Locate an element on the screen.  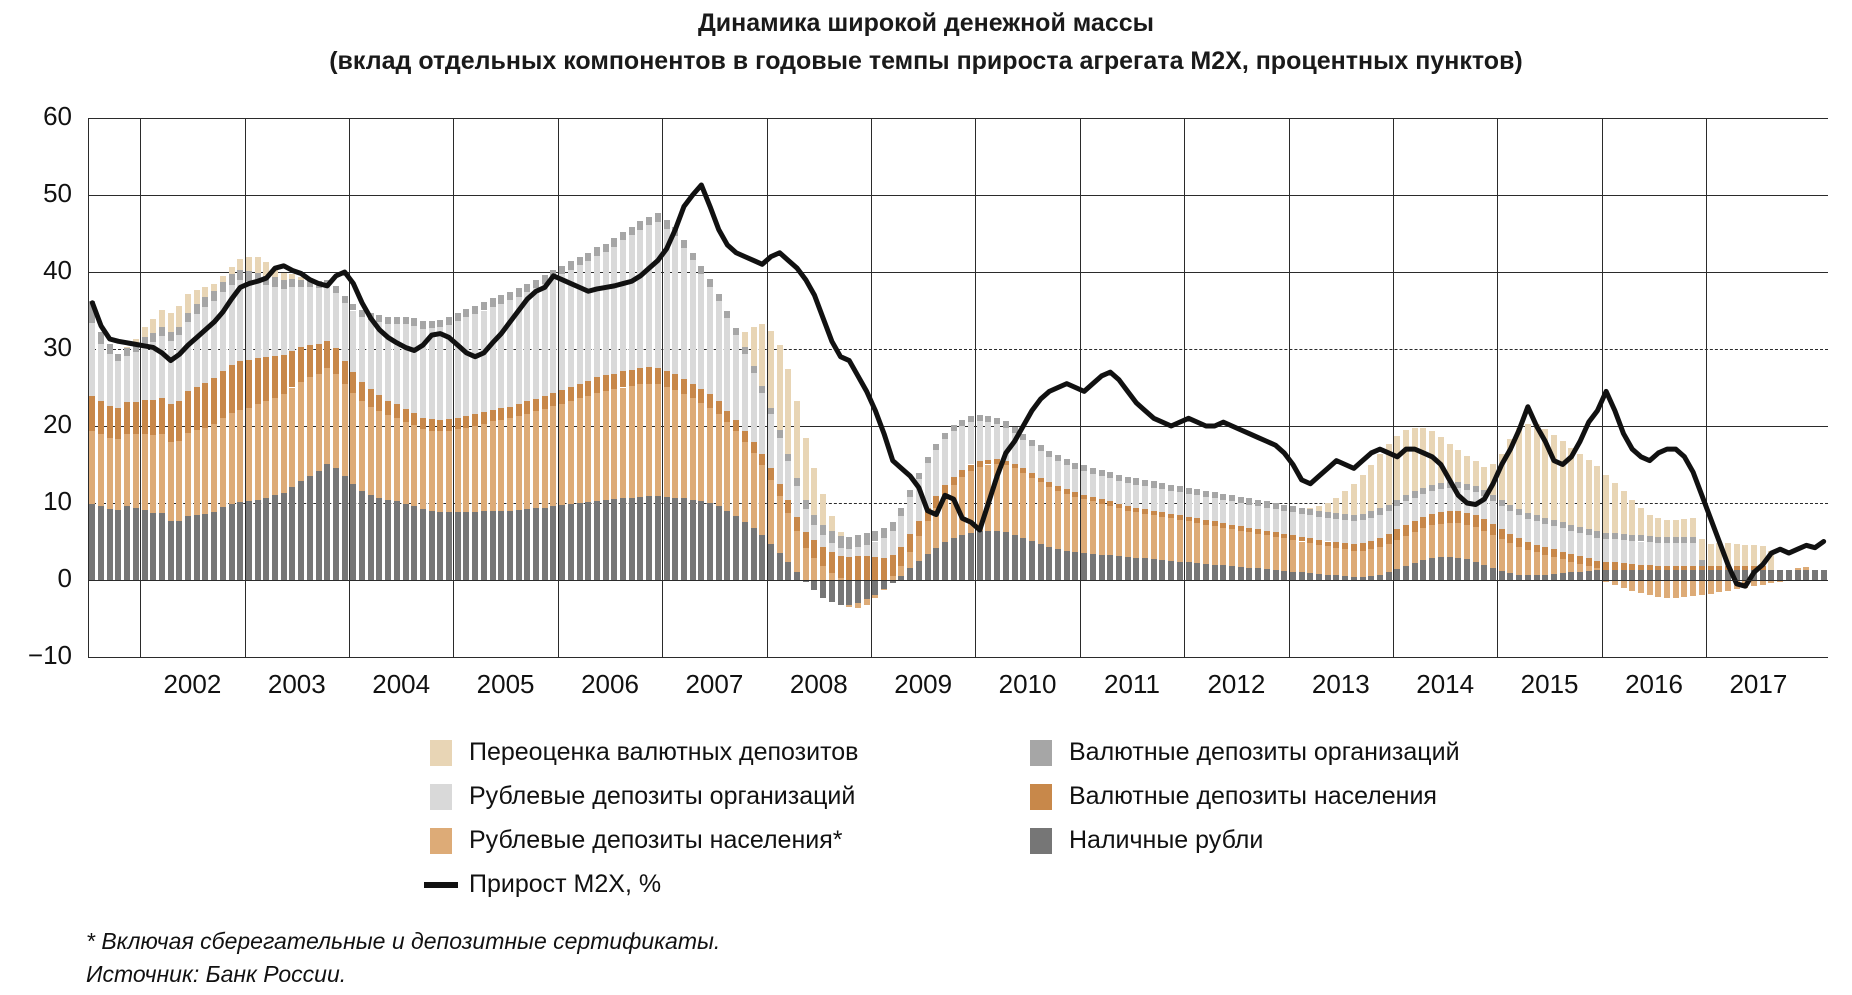
legend-item: Рублевые депозиты организаций is located at coordinates (642, 796).